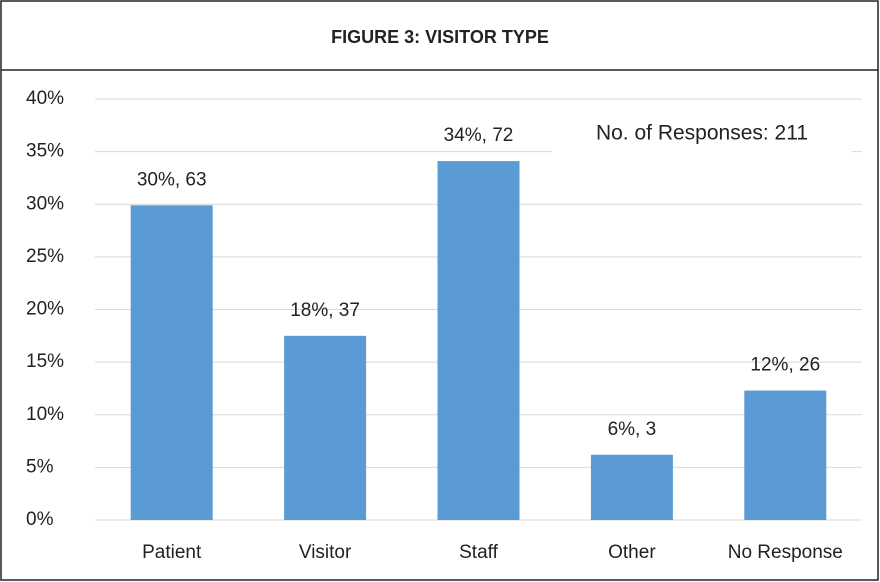  What do you see at coordinates (478, 552) in the screenshot?
I see `x-tick-label: Staff` at bounding box center [478, 552].